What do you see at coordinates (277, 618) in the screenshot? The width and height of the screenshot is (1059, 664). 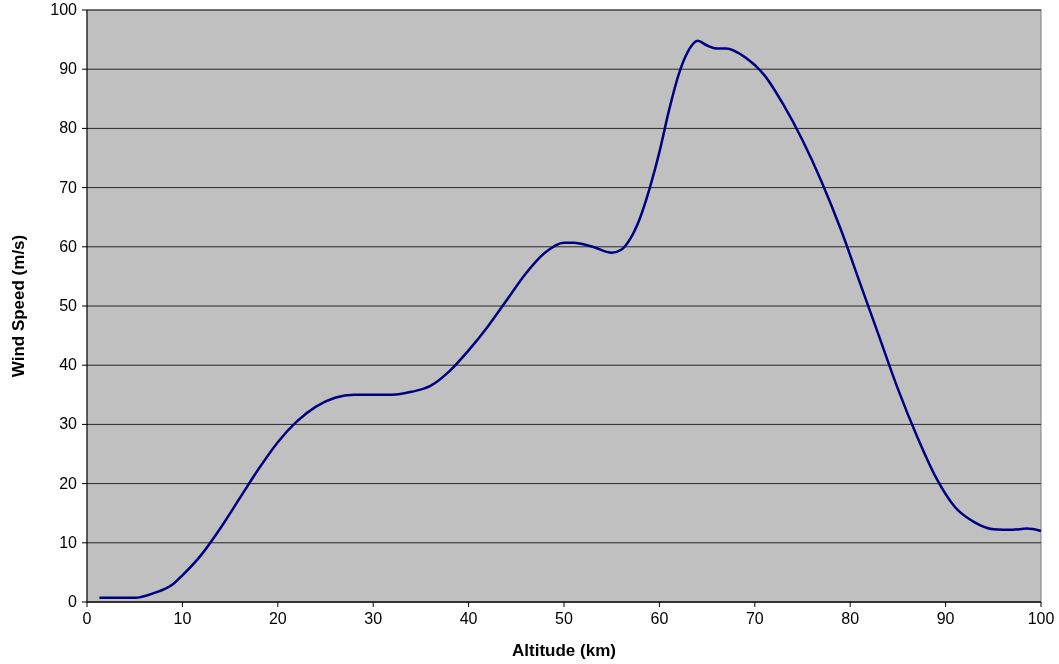 I see `x-tick-label: 20` at bounding box center [277, 618].